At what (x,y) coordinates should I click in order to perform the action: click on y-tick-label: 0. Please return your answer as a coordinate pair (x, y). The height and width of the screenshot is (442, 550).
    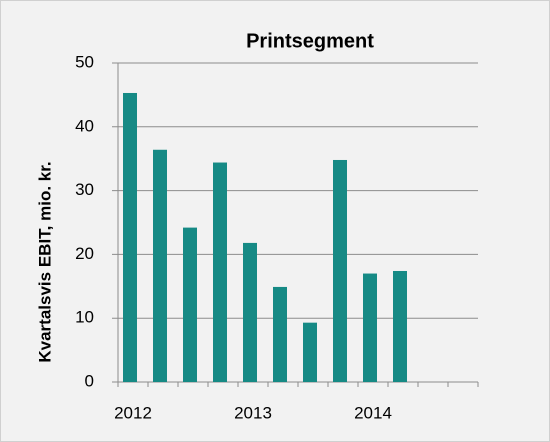
    Looking at the image, I should click on (89, 380).